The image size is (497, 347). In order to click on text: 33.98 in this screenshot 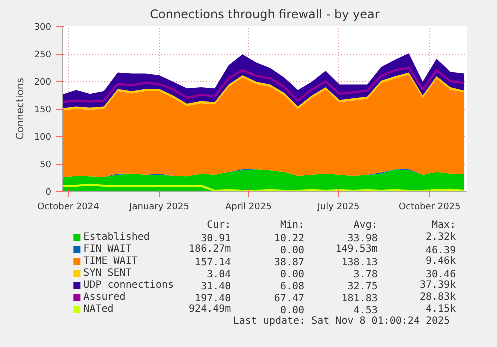, I will do `click(363, 239)`.